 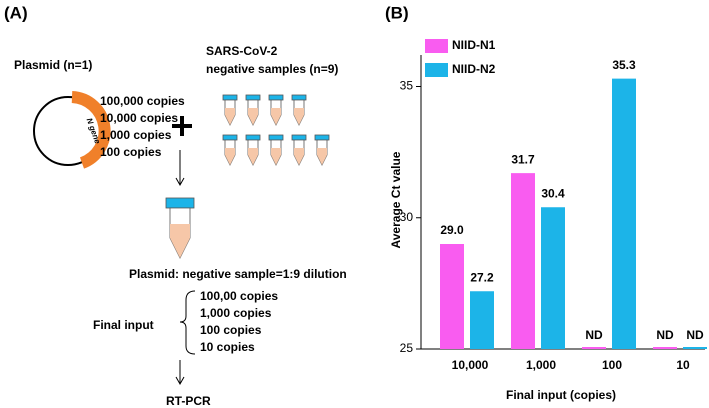 I want to click on plus, so click(x=182, y=126).